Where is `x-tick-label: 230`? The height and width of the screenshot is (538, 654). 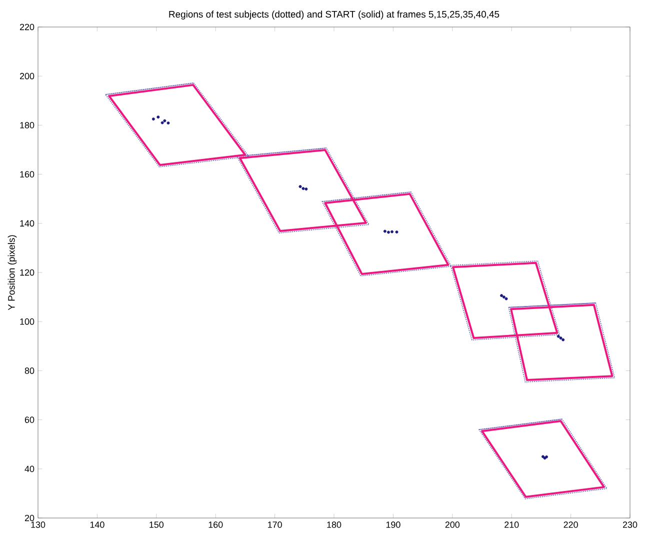
x-tick-label: 230 is located at coordinates (630, 525).